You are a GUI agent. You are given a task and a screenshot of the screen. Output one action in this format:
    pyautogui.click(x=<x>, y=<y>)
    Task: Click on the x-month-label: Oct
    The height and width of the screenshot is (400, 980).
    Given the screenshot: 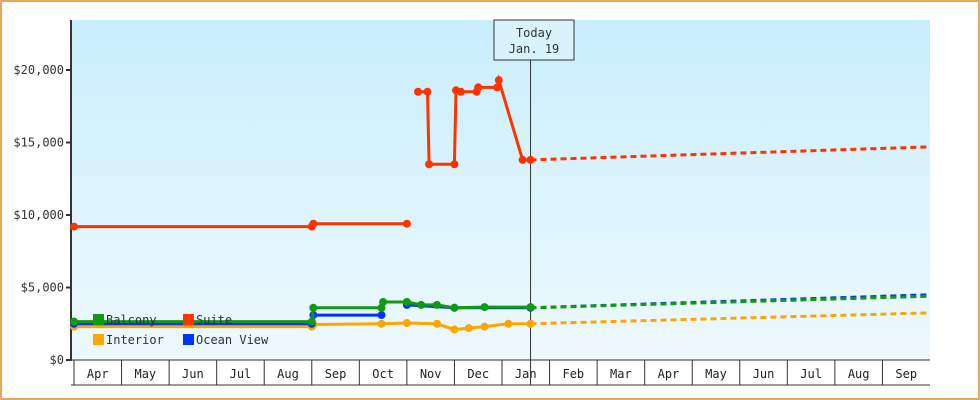 What is the action you would take?
    pyautogui.click(x=383, y=374)
    